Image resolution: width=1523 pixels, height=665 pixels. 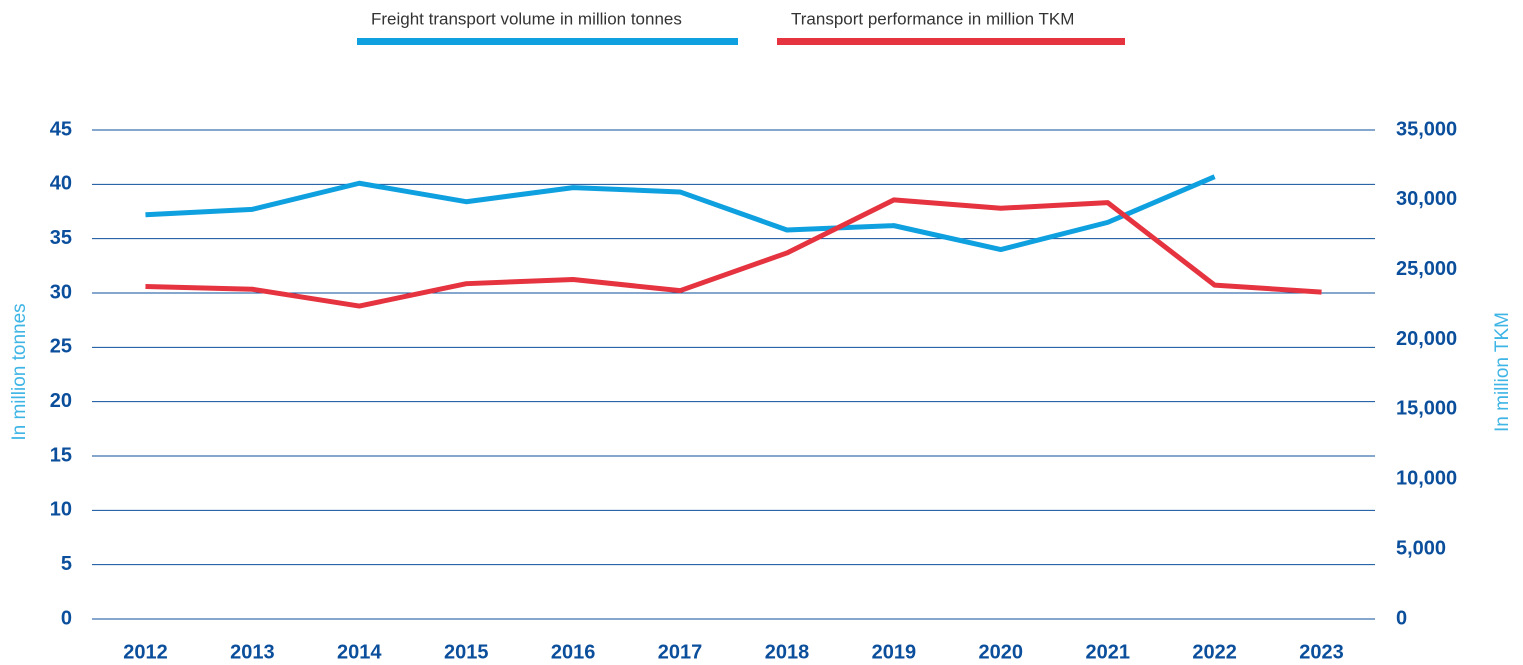 What do you see at coordinates (61, 401) in the screenshot?
I see `y-tick-label: 20` at bounding box center [61, 401].